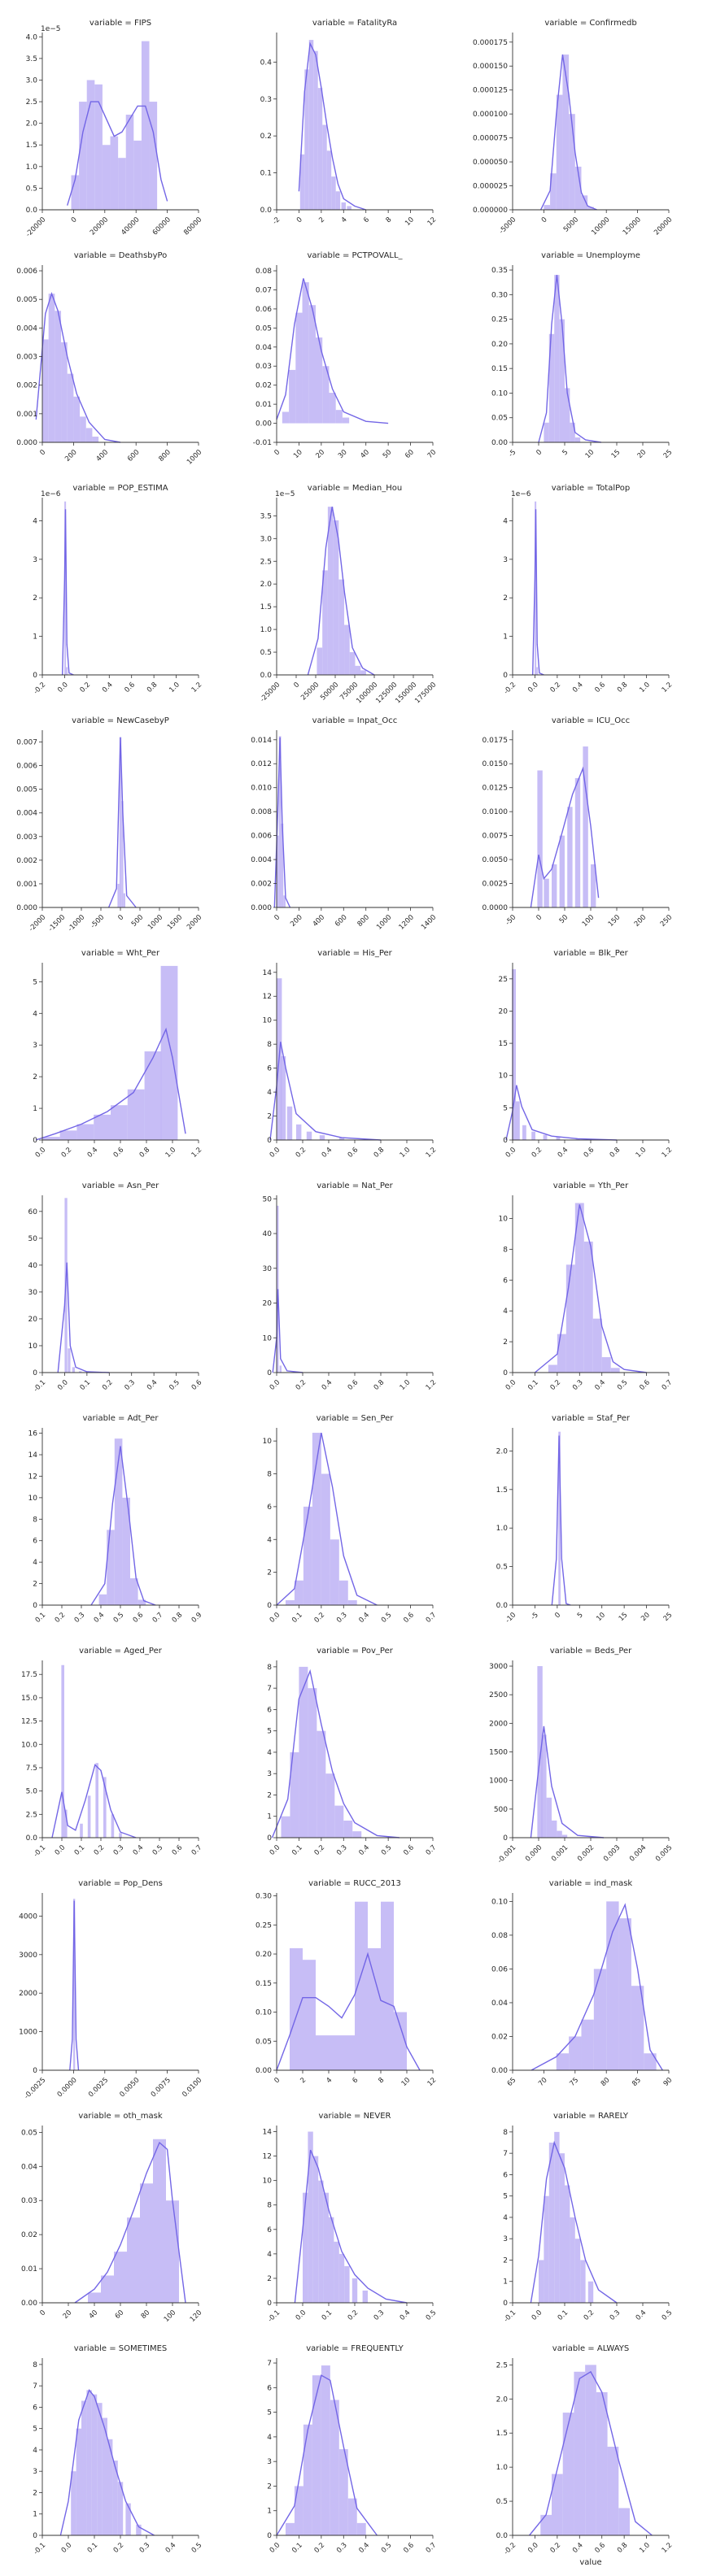 The width and height of the screenshot is (703, 2576). Describe the element at coordinates (145, 1153) in the screenshot. I see `x-tick-label: 0.8` at that location.